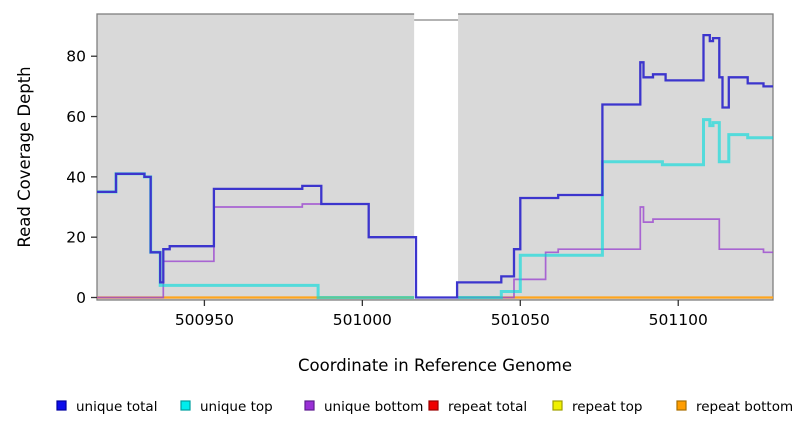  Describe the element at coordinates (185, 405) in the screenshot. I see `legend-swatch-unique-top` at that location.